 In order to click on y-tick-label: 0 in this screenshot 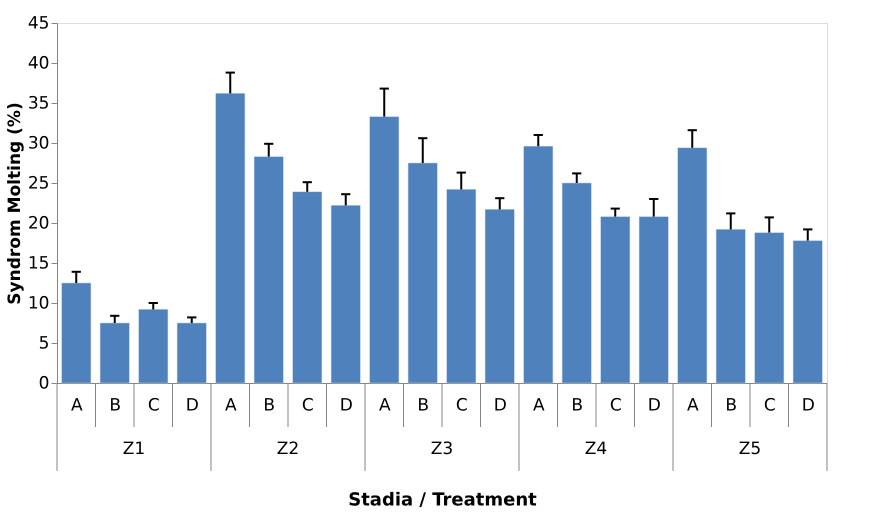, I will do `click(44, 384)`.